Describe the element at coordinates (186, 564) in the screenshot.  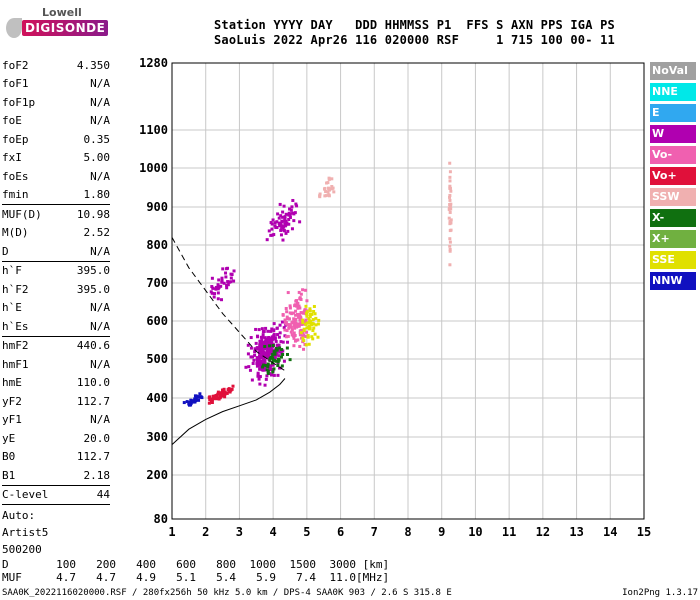
I see `table-cell: 600` at that location.